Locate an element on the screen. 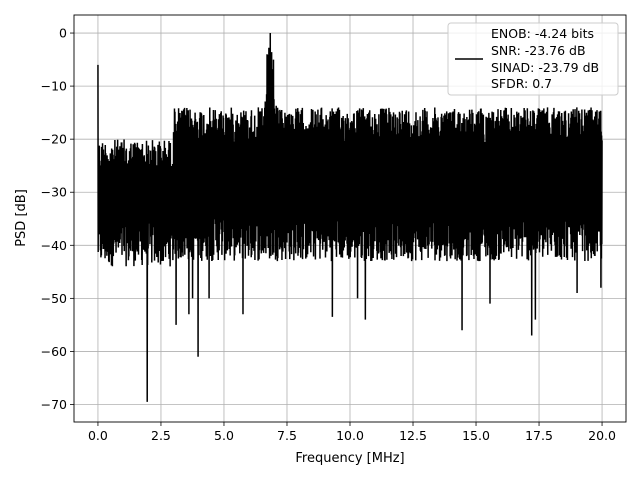  x-tick-label: 7.5 is located at coordinates (287, 435).